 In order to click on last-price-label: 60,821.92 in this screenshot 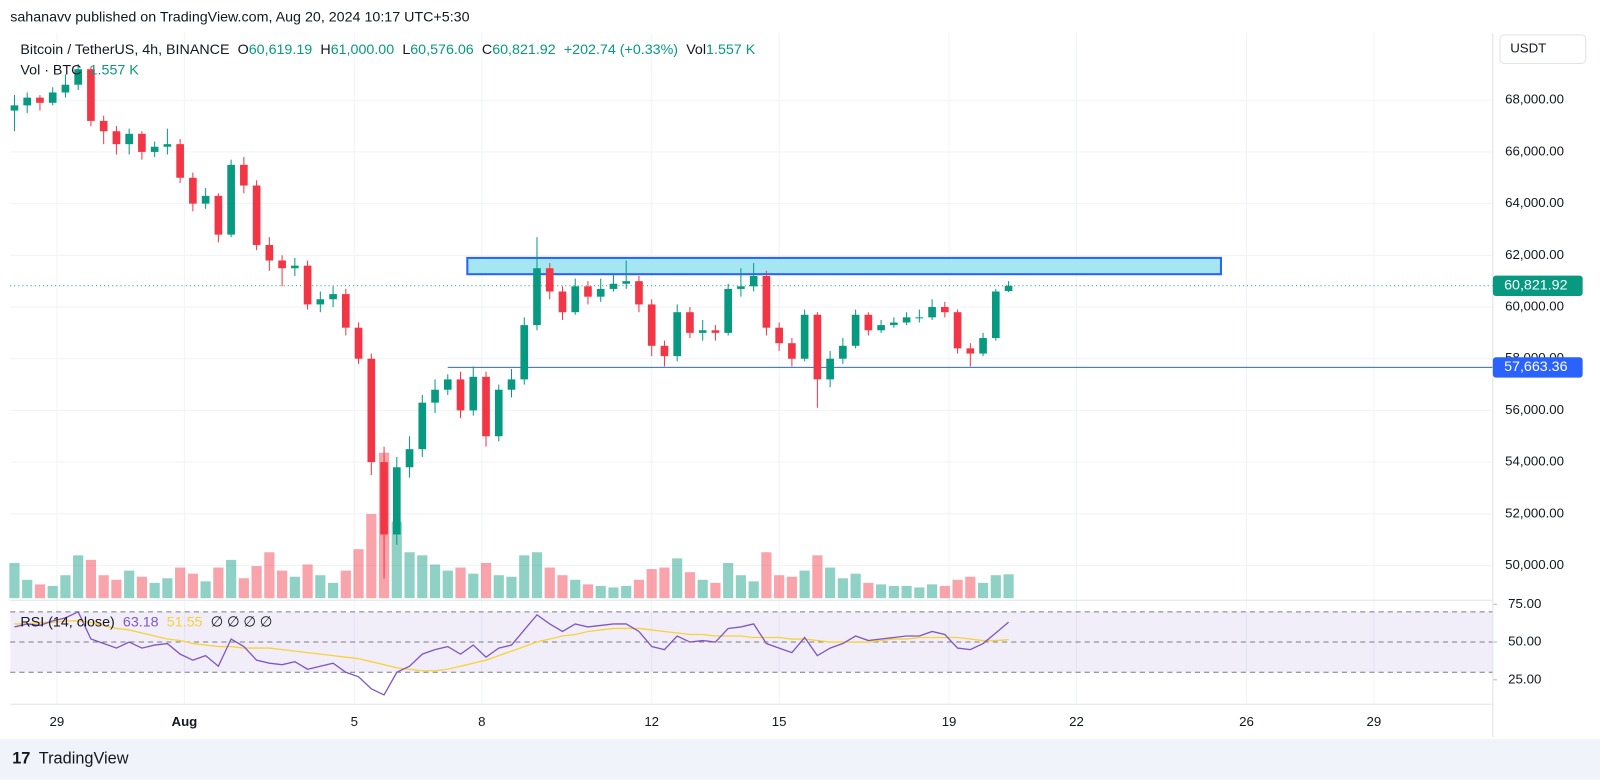, I will do `click(1536, 286)`.